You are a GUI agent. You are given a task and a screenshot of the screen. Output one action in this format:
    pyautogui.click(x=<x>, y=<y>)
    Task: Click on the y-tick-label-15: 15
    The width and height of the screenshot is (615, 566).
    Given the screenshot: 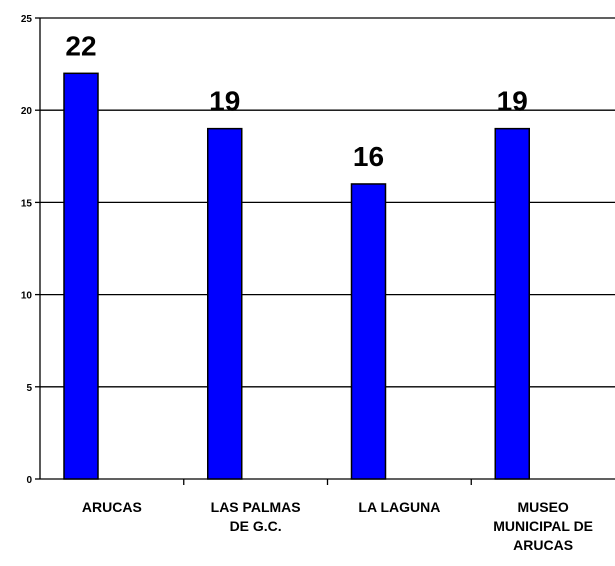 What is the action you would take?
    pyautogui.click(x=27, y=203)
    